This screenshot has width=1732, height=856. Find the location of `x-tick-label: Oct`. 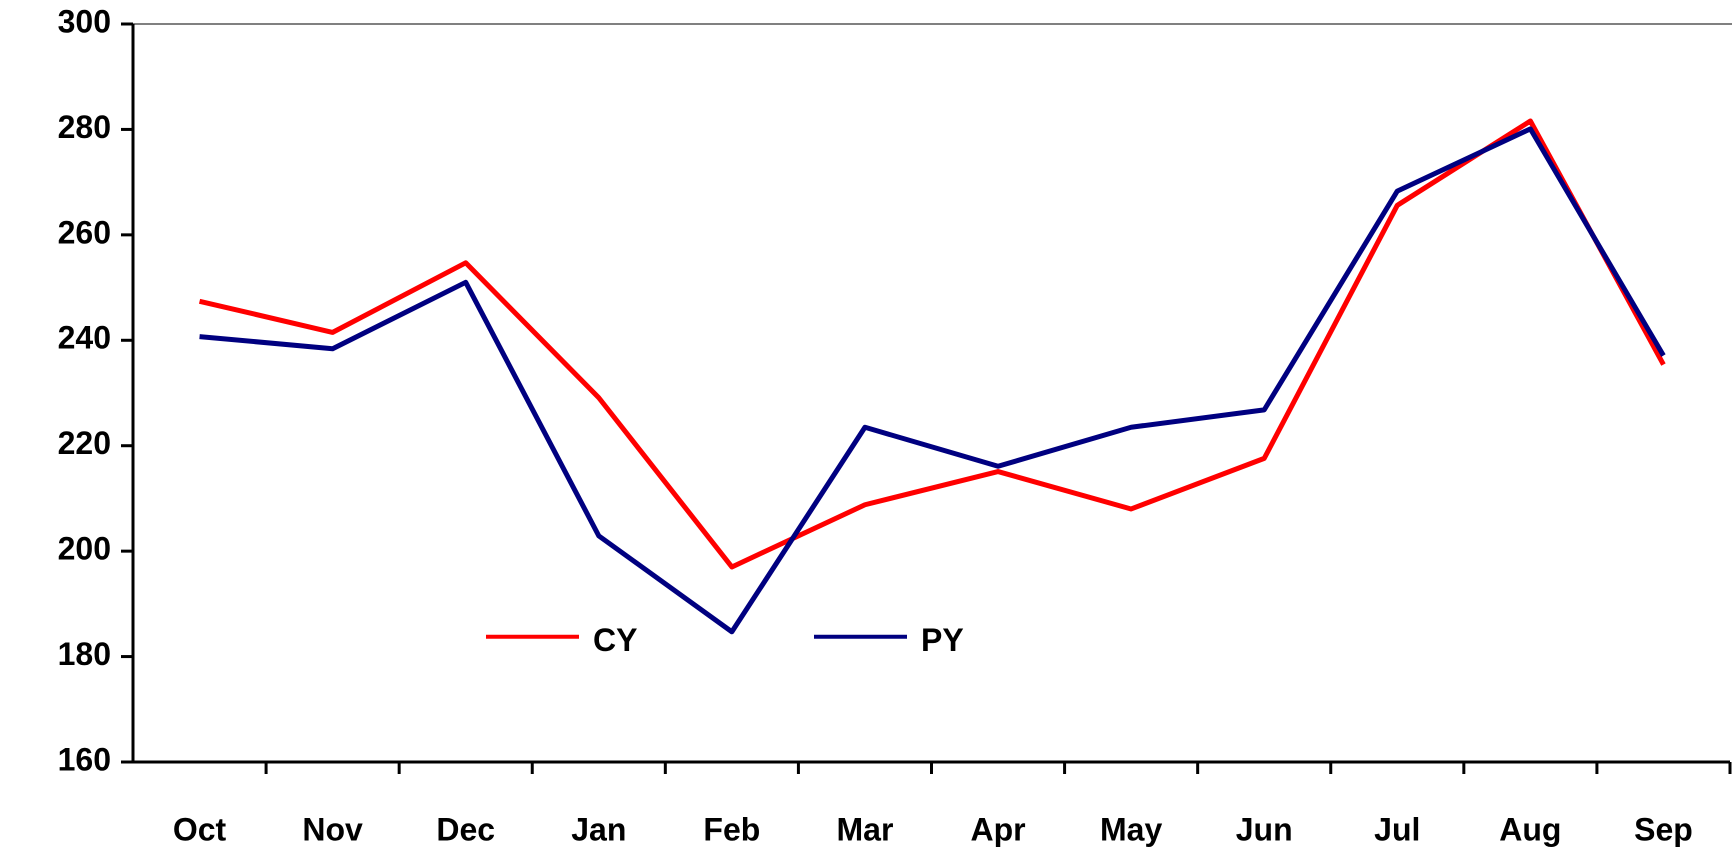

x-tick-label: Oct is located at coordinates (200, 829).